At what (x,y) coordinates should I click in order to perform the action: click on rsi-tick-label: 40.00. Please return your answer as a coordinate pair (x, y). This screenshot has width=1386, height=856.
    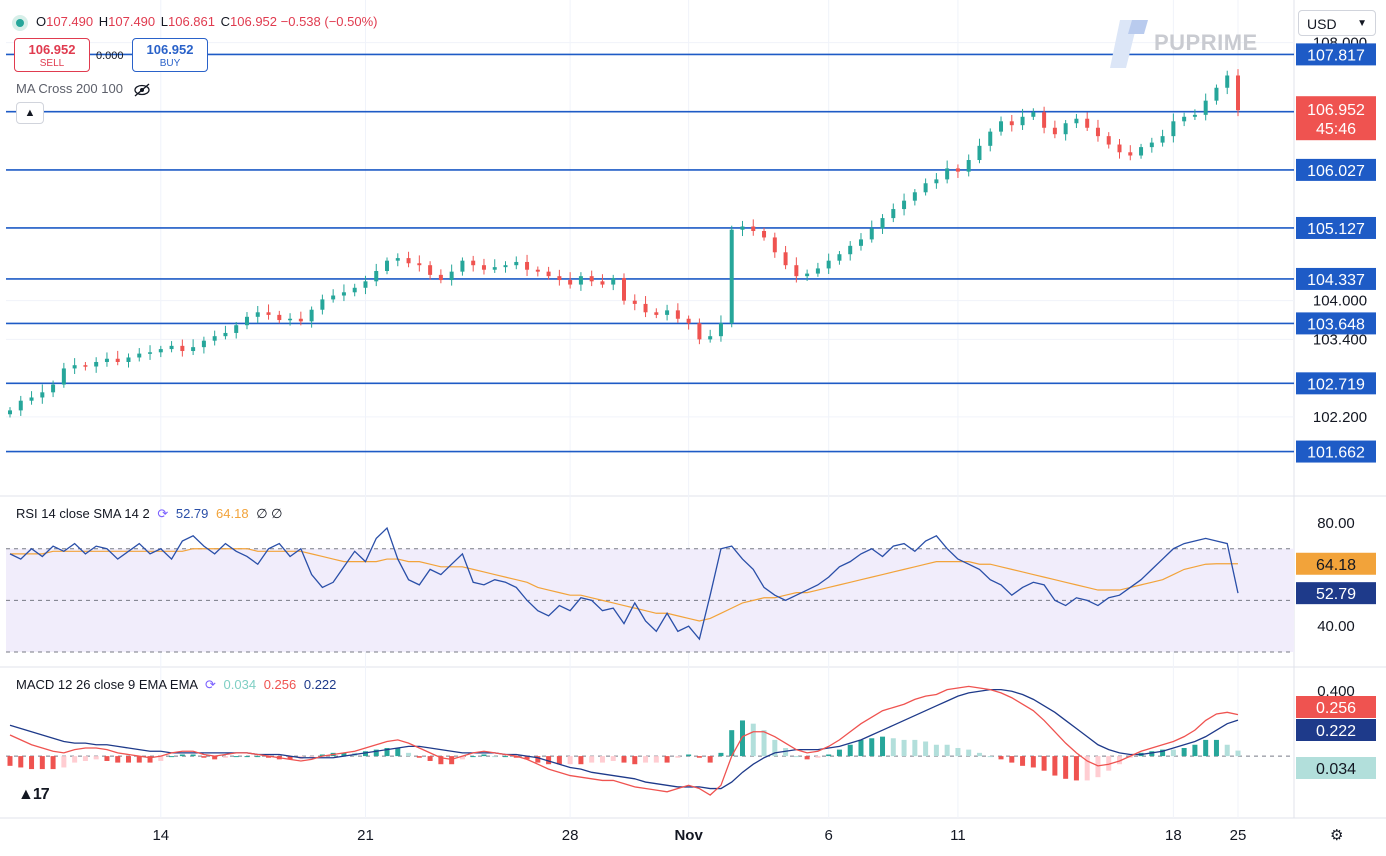
    Looking at the image, I should click on (1336, 626).